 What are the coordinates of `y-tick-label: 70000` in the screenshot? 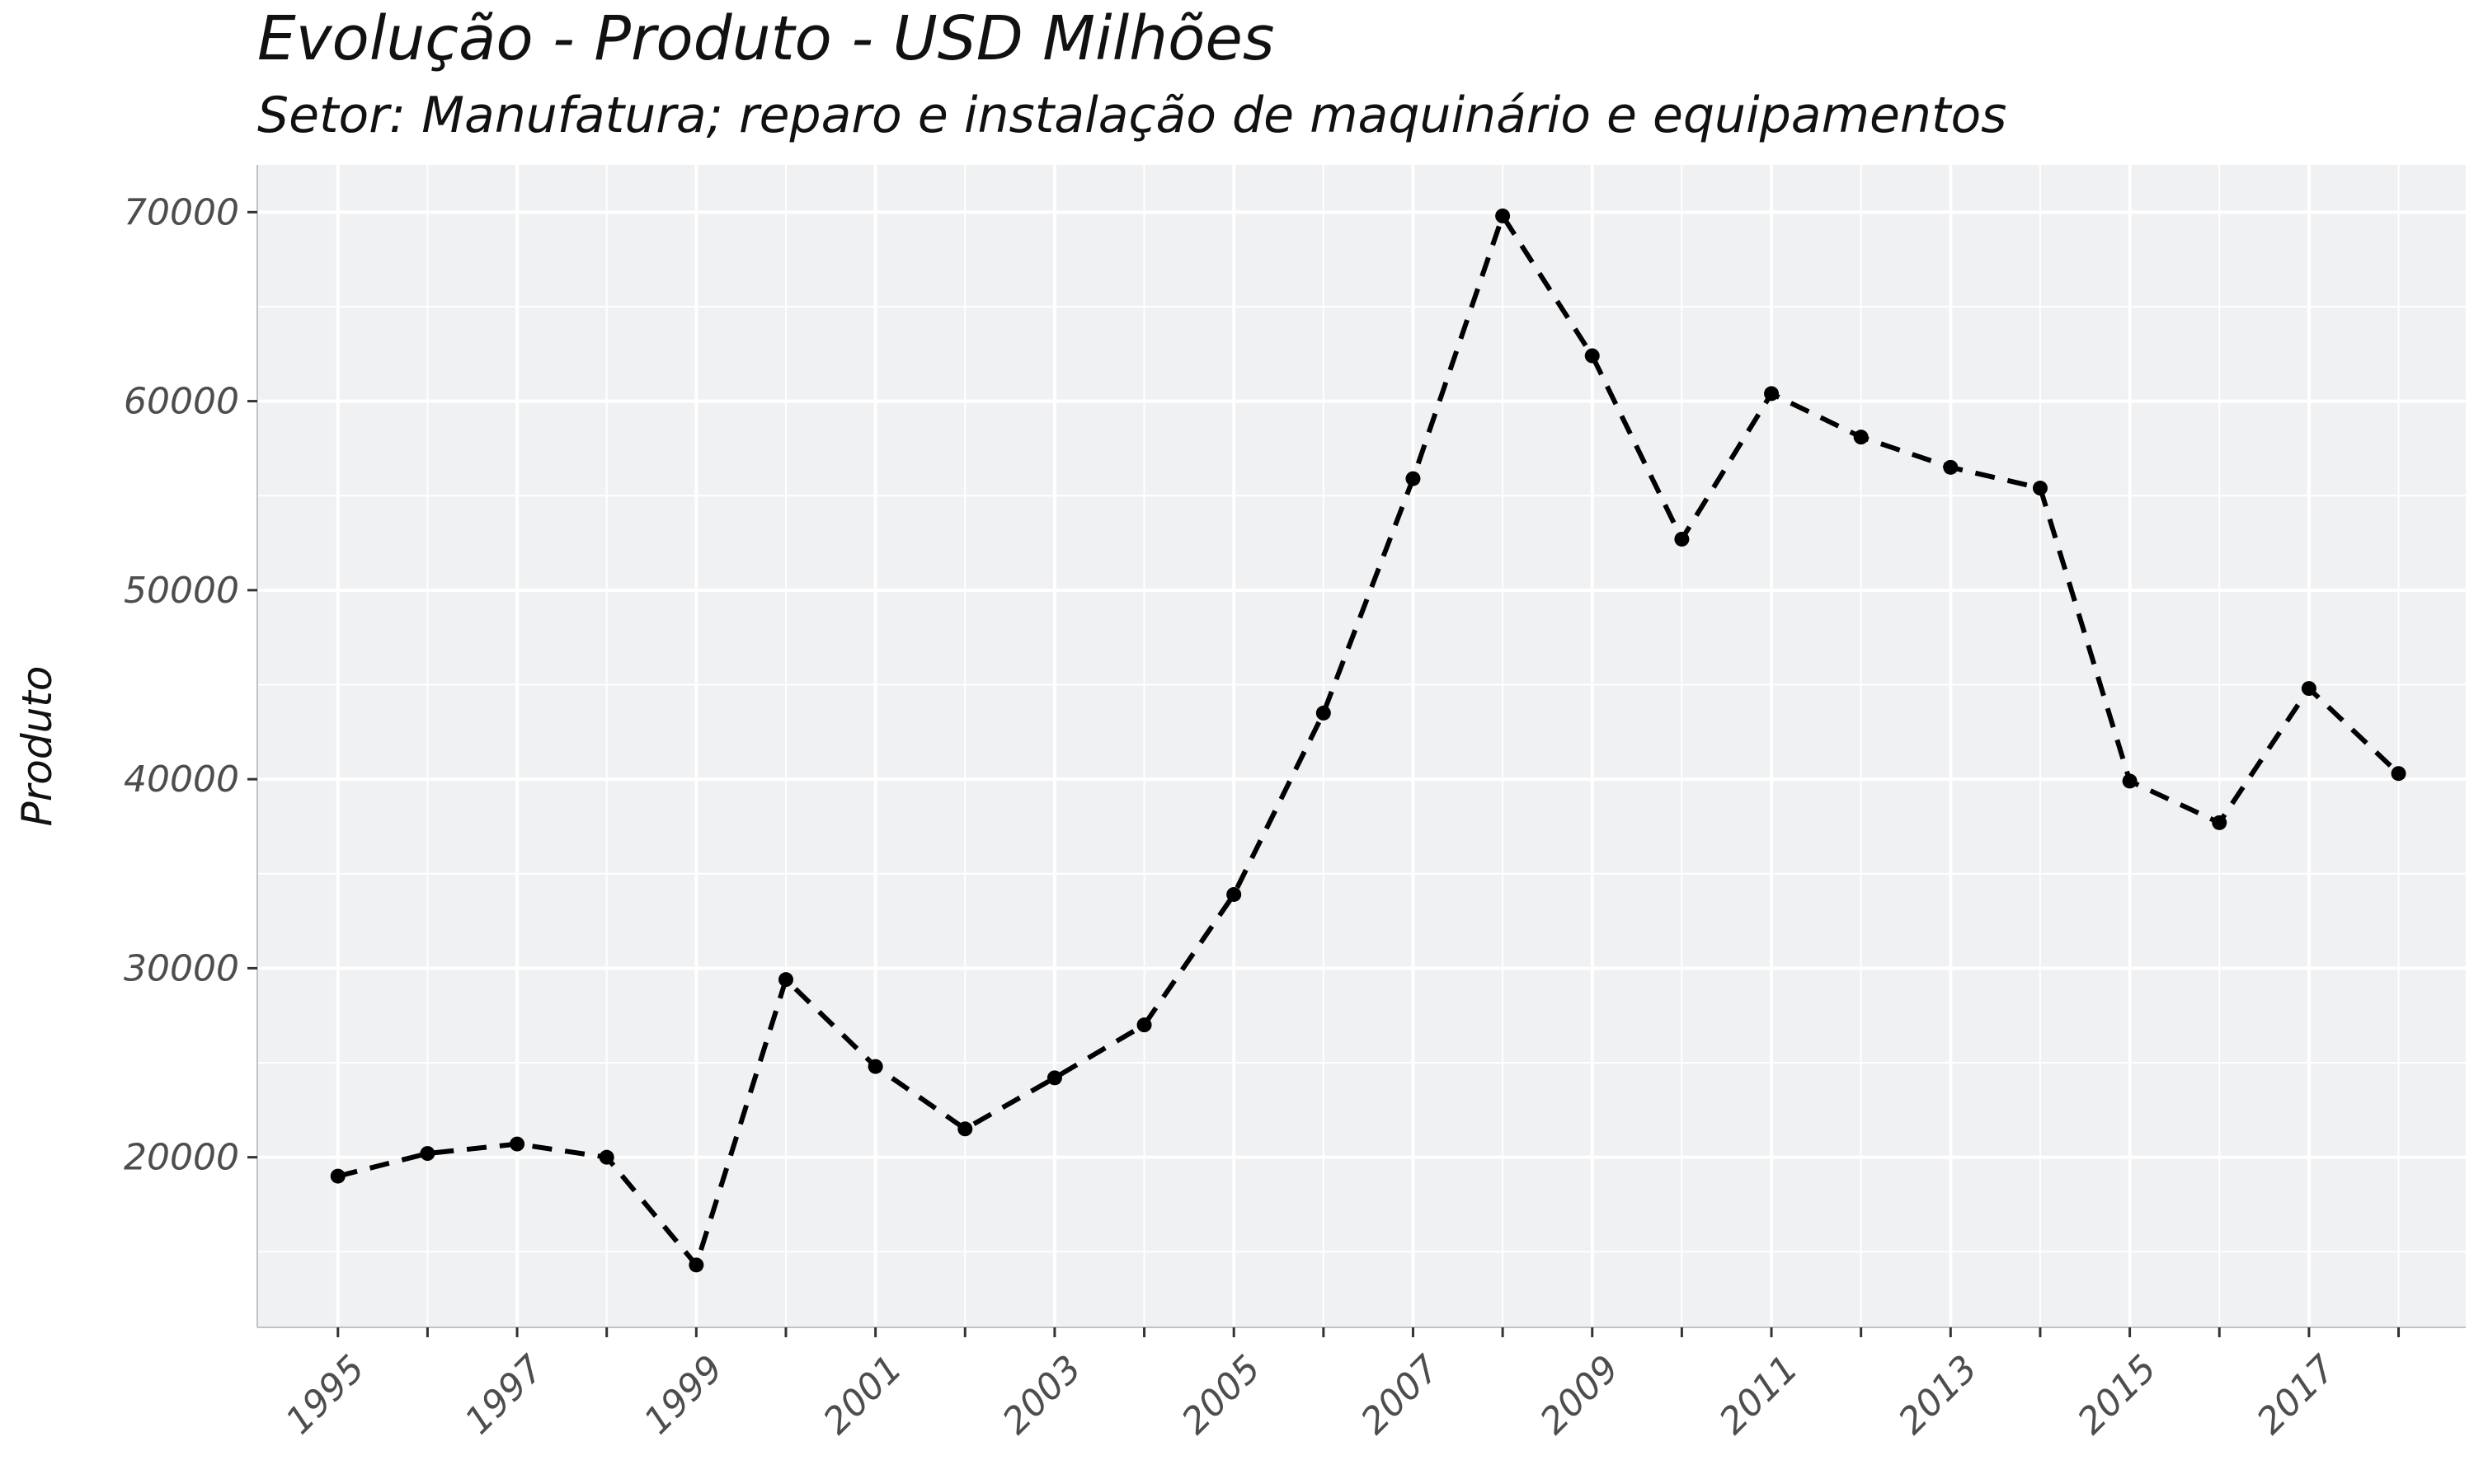 It's located at (181, 212).